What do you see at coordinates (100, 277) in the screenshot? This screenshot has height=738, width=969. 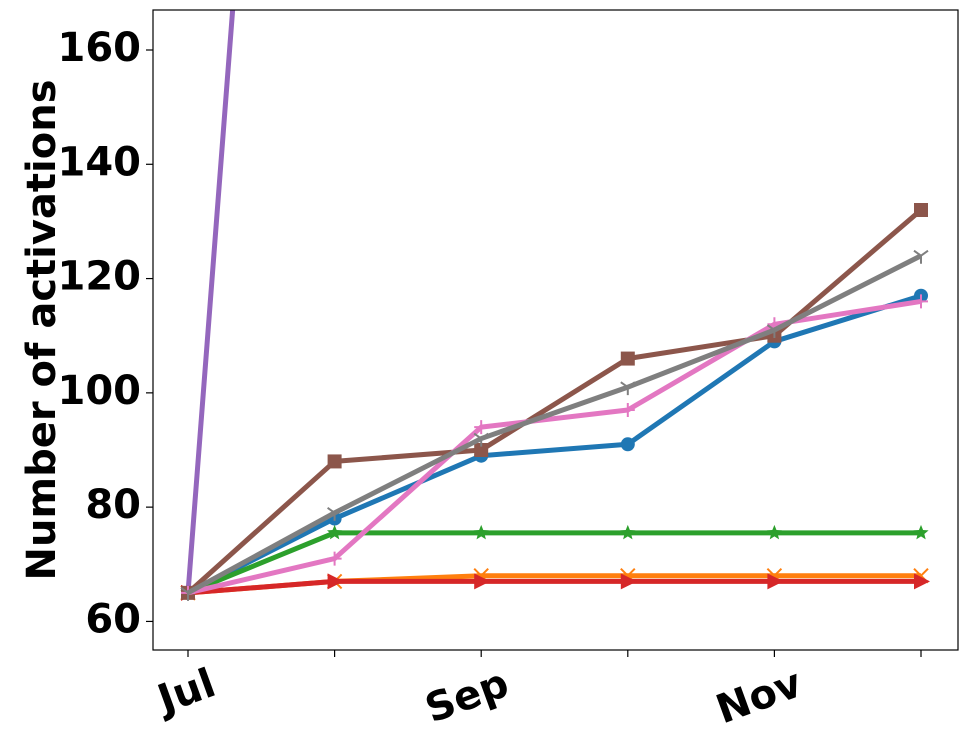 I see `y-tick-label: 120` at bounding box center [100, 277].